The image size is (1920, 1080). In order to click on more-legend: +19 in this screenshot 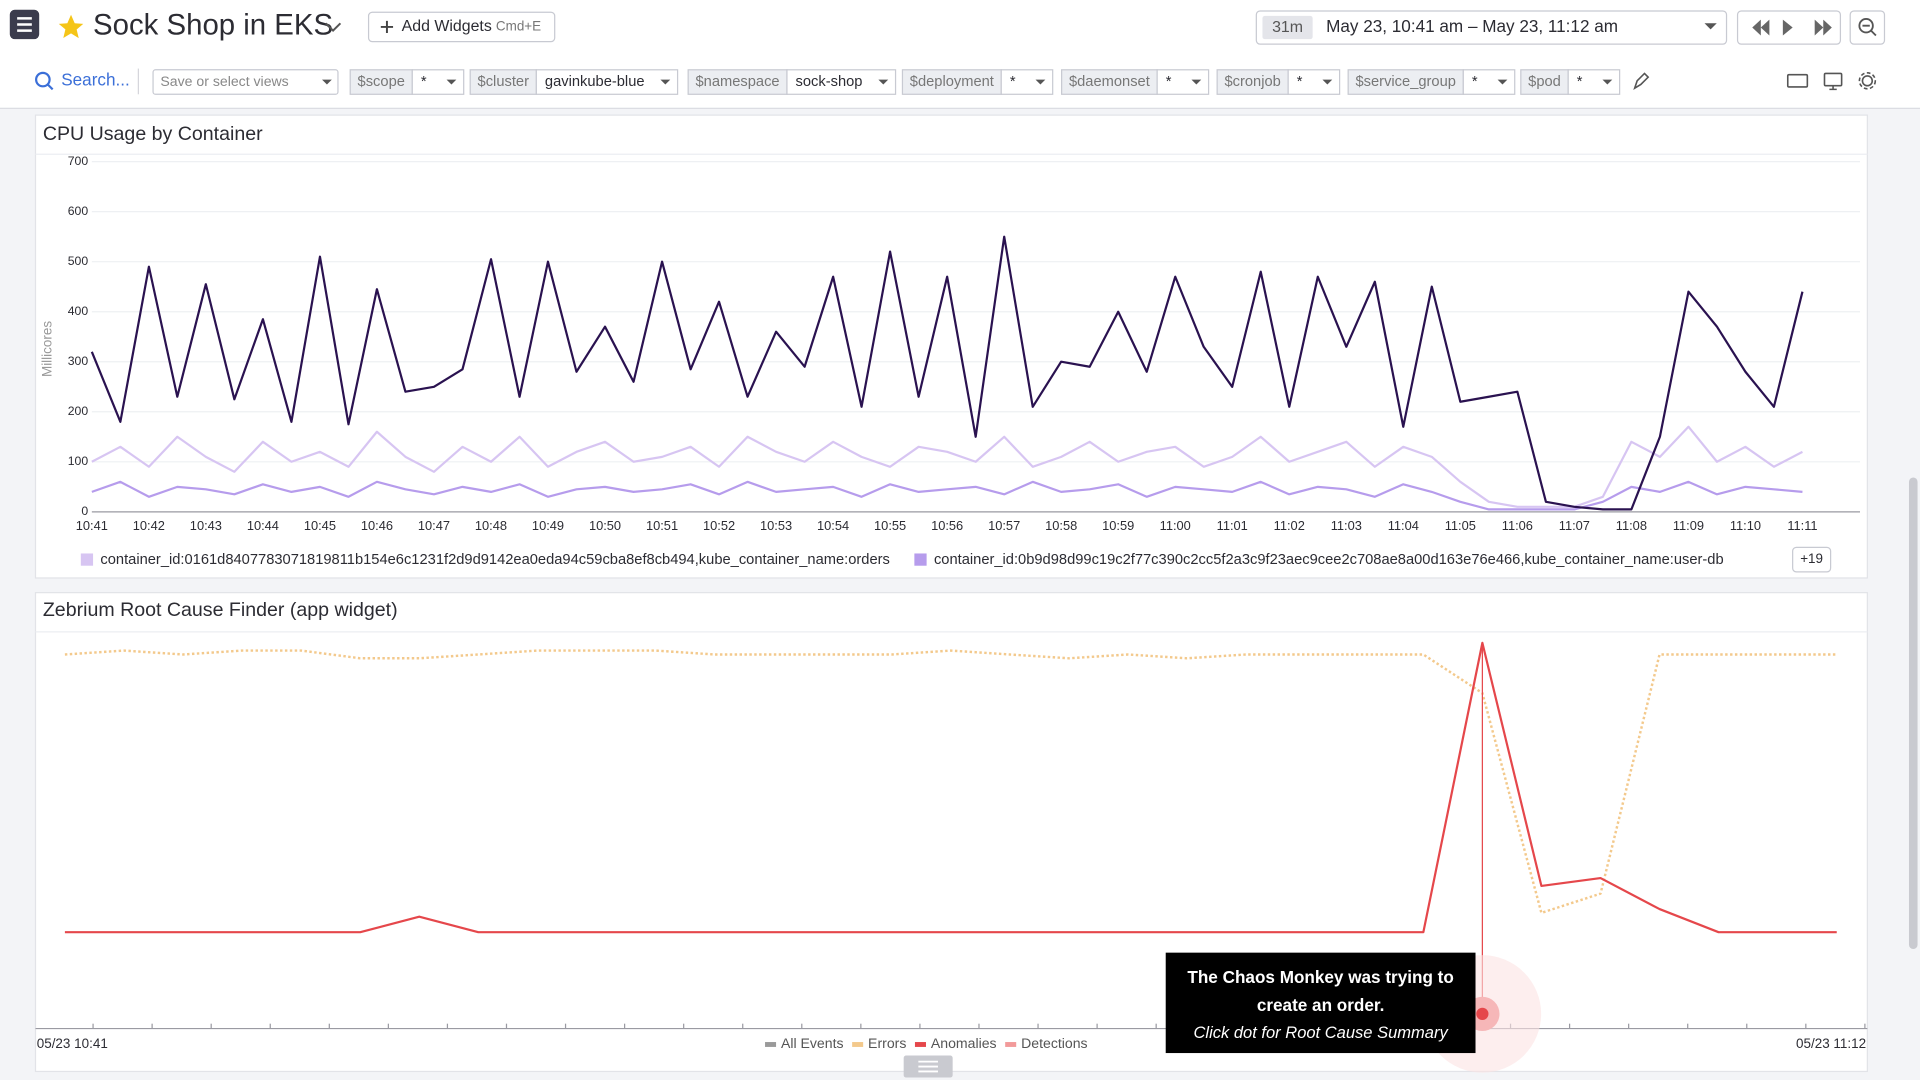, I will do `click(1812, 559)`.